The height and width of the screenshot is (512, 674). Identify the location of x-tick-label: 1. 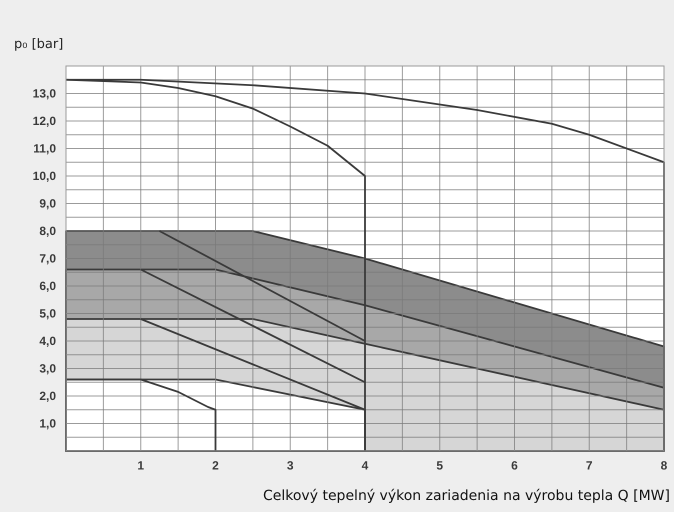
(140, 465).